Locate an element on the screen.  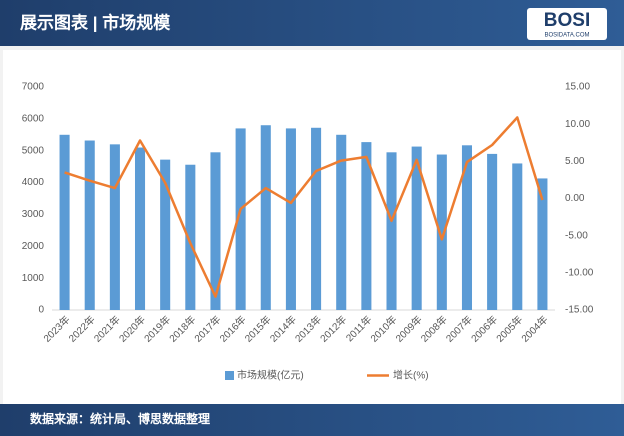
y2-tick-label: -10.00 is located at coordinates (579, 272).